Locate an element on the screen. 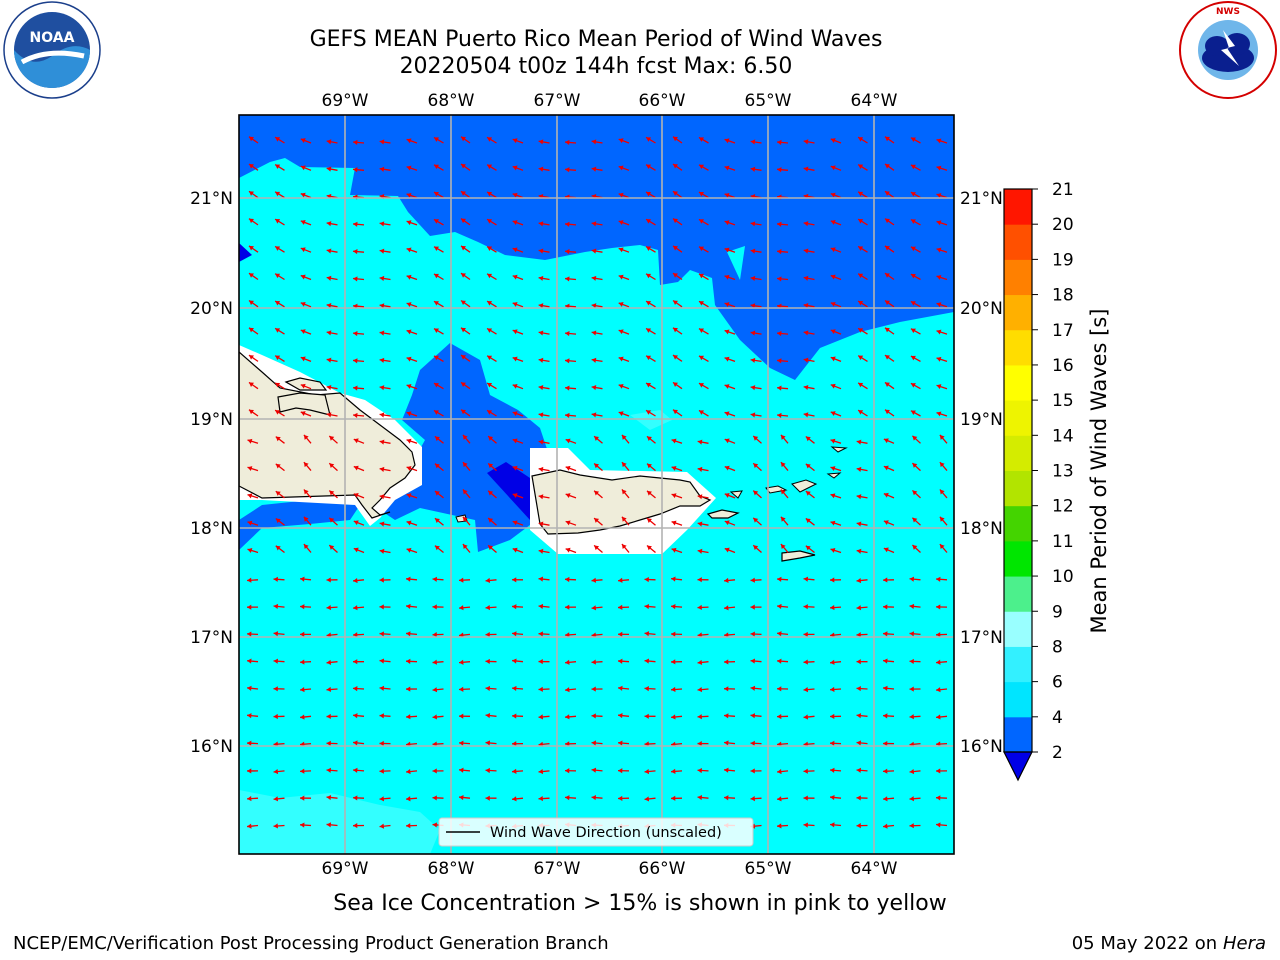 The image size is (1280, 960). date-stamp: 05 May 2022 on Hera is located at coordinates (1169, 943).